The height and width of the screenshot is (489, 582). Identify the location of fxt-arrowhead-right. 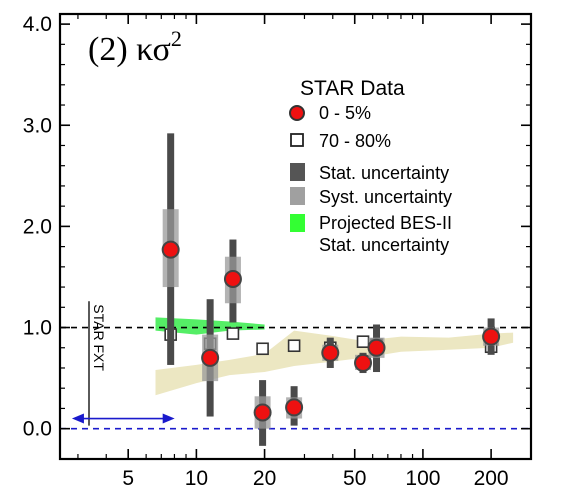
(168, 418).